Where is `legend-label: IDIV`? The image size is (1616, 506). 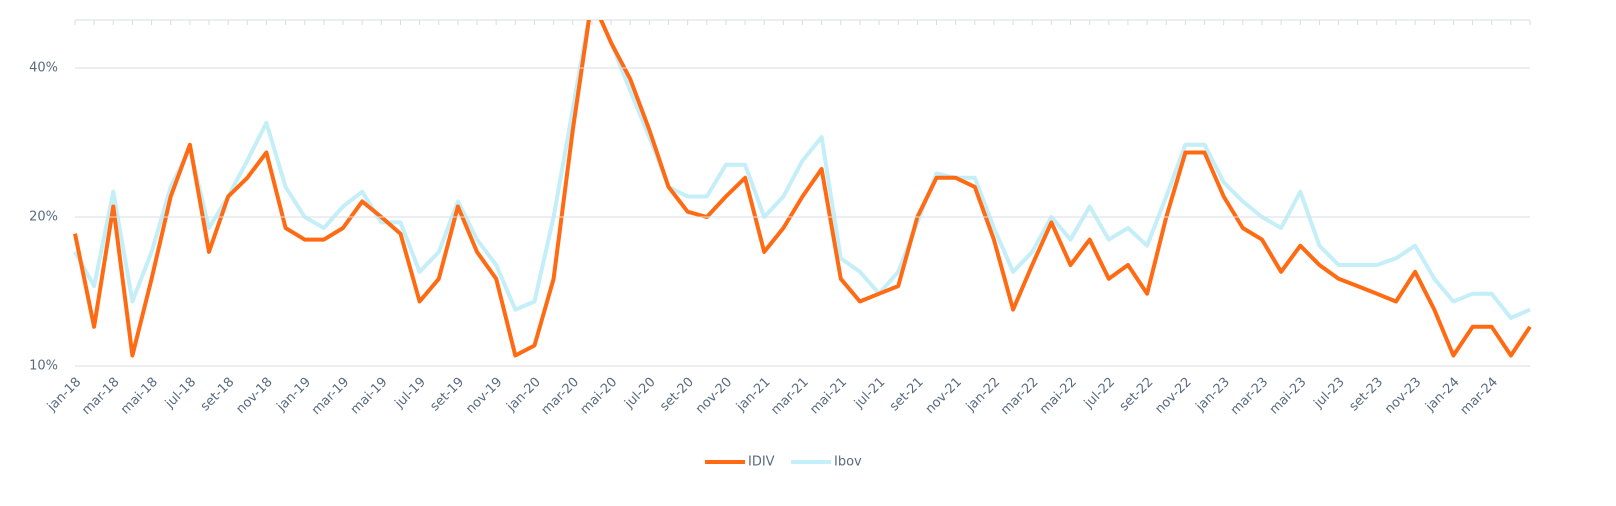 legend-label: IDIV is located at coordinates (761, 462).